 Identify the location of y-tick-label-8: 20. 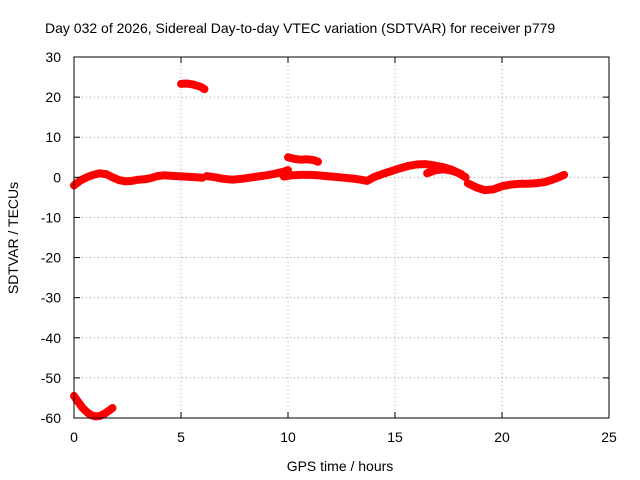
(53, 97).